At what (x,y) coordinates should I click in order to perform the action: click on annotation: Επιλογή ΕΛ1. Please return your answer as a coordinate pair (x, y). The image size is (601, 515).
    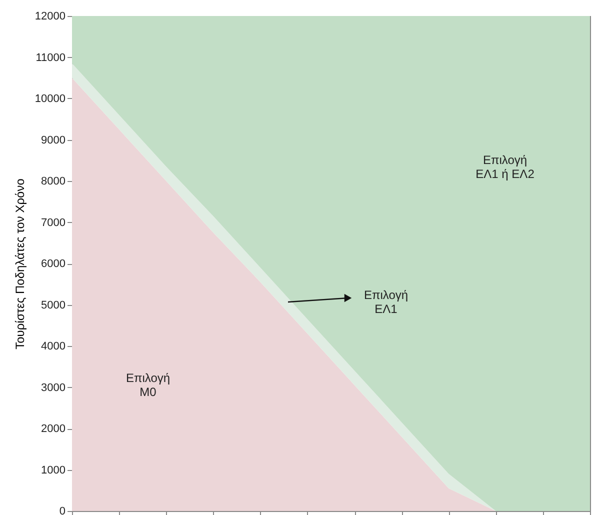
    Looking at the image, I should click on (386, 302).